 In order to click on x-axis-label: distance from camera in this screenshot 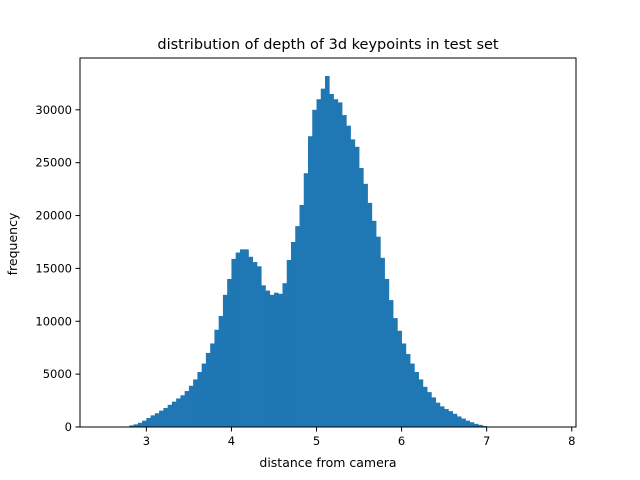, I will do `click(327, 462)`.